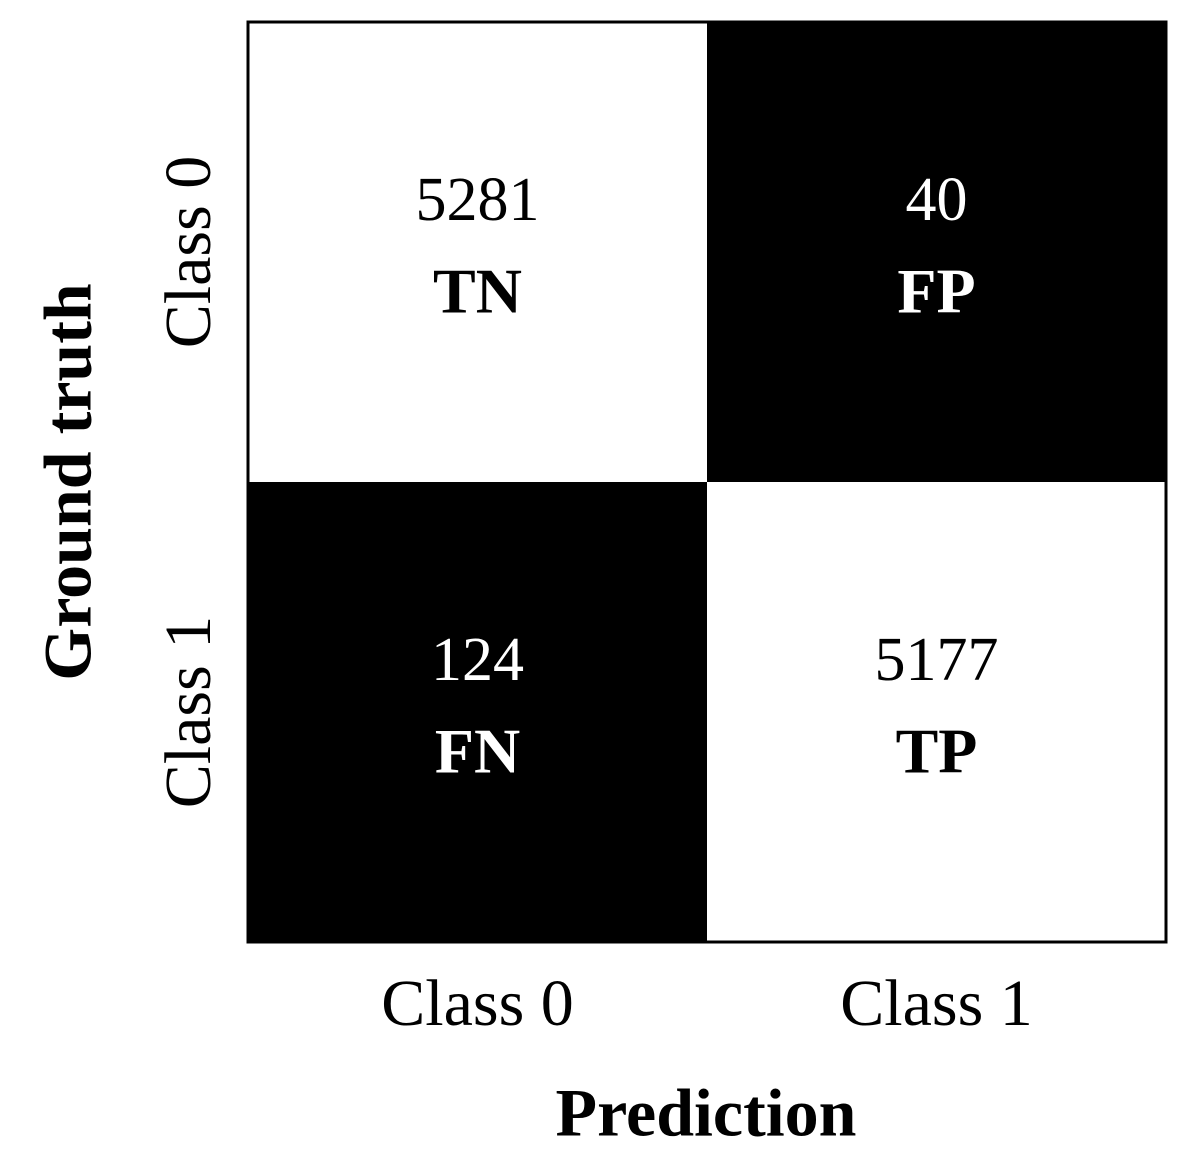  Describe the element at coordinates (477, 660) in the screenshot. I see `cell-value: 124` at that location.